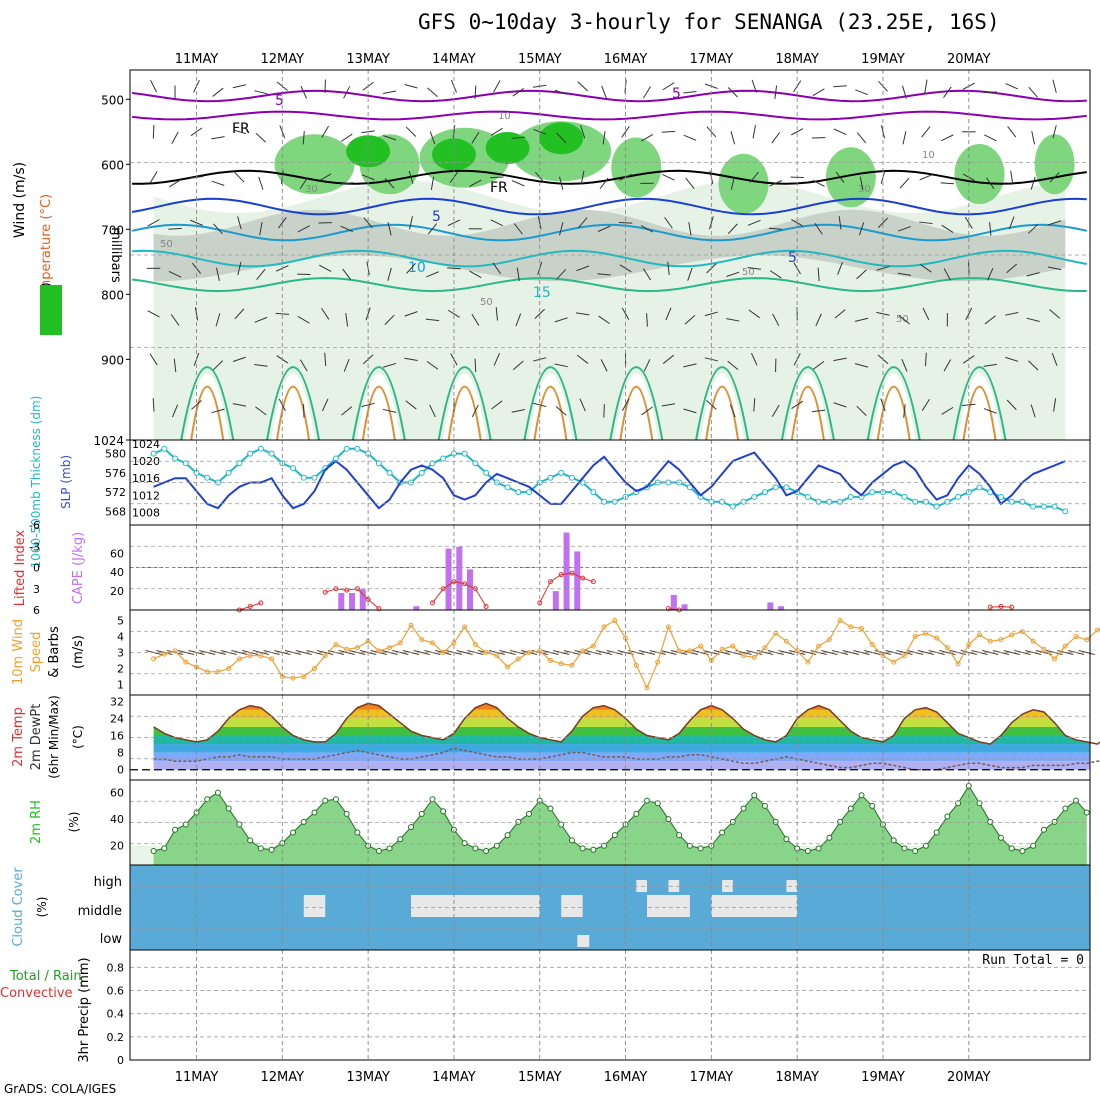 Image resolution: width=1100 pixels, height=1100 pixels. I want to click on x-tick-label-top: 11MAY, so click(197, 59).